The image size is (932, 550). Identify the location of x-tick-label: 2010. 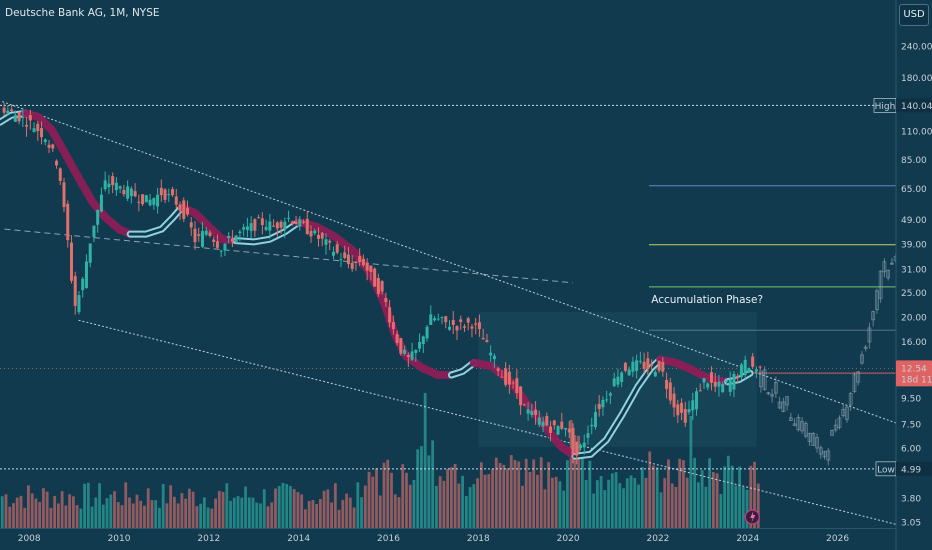
(119, 539).